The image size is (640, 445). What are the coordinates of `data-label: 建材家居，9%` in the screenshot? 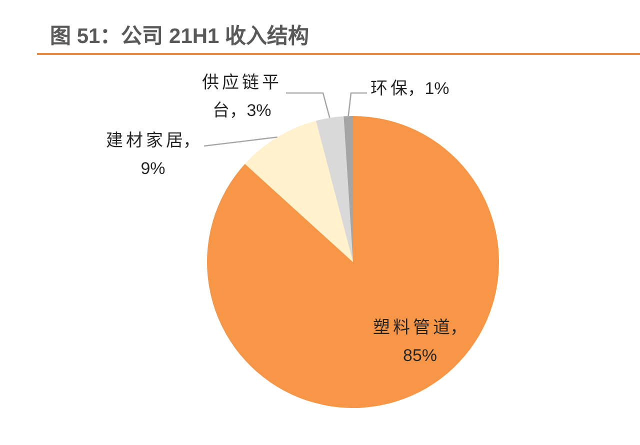 It's located at (153, 154).